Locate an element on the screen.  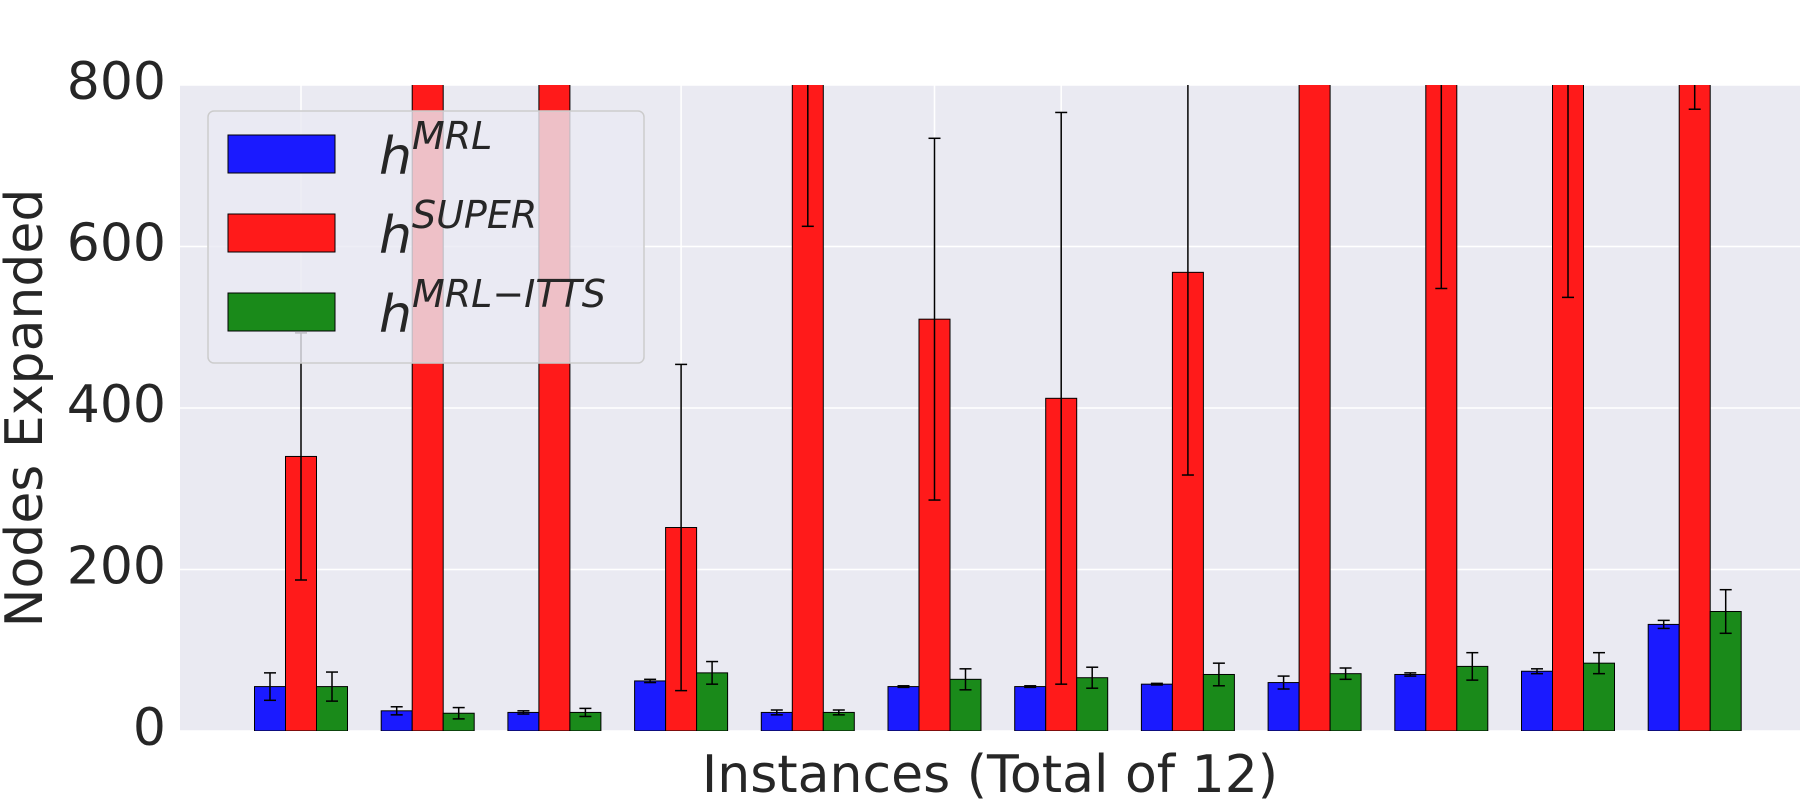
legend-label: hSUPER is located at coordinates (458, 230).